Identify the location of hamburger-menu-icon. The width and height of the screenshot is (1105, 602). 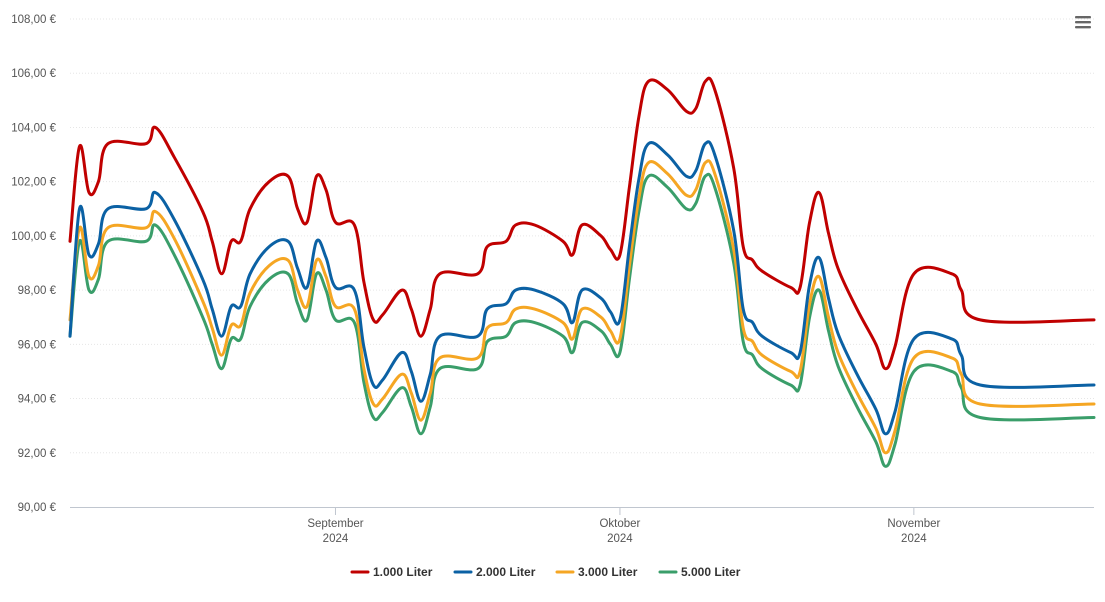
(1083, 22).